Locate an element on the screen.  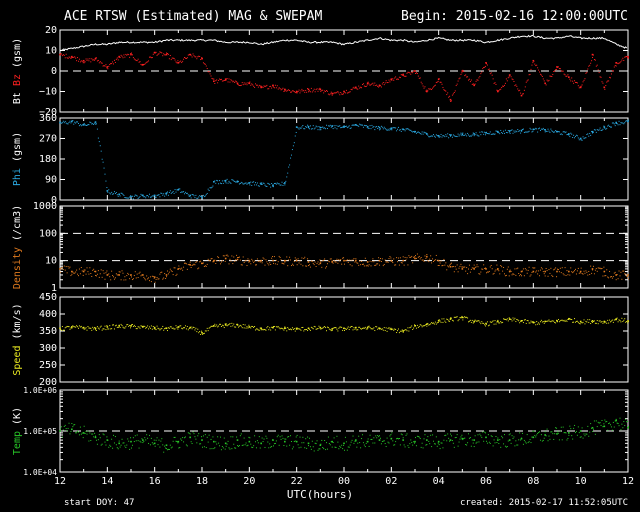
y-axis-label-part: (gsm) is located at coordinates (17, 150).